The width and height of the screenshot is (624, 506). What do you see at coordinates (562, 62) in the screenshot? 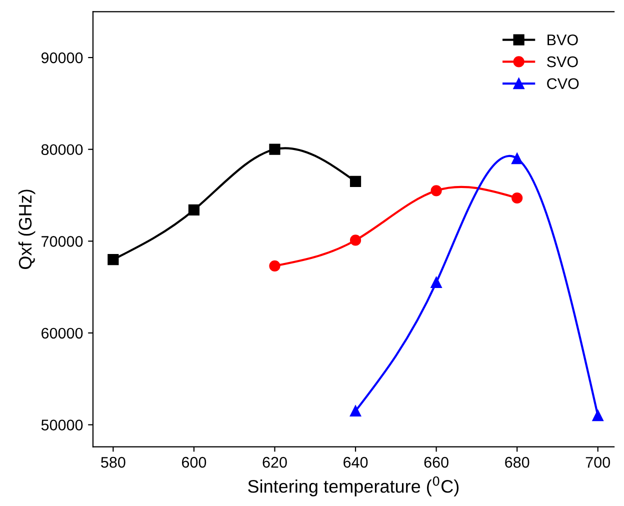
I see `legend-label: SVO` at bounding box center [562, 62].